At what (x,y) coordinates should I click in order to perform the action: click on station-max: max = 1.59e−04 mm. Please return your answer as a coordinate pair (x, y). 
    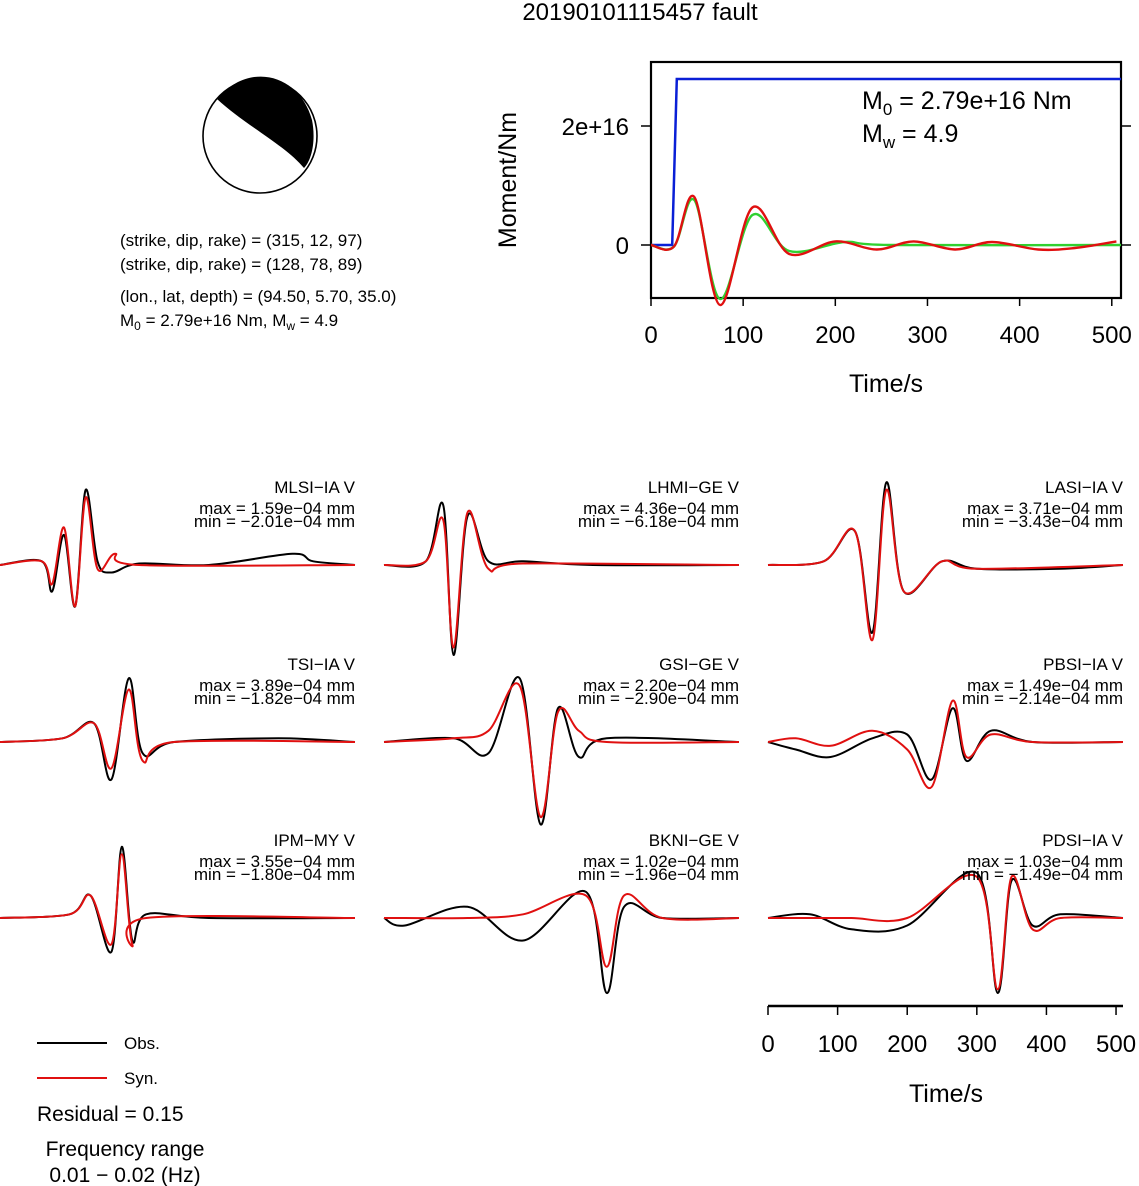
    Looking at the image, I should click on (277, 508).